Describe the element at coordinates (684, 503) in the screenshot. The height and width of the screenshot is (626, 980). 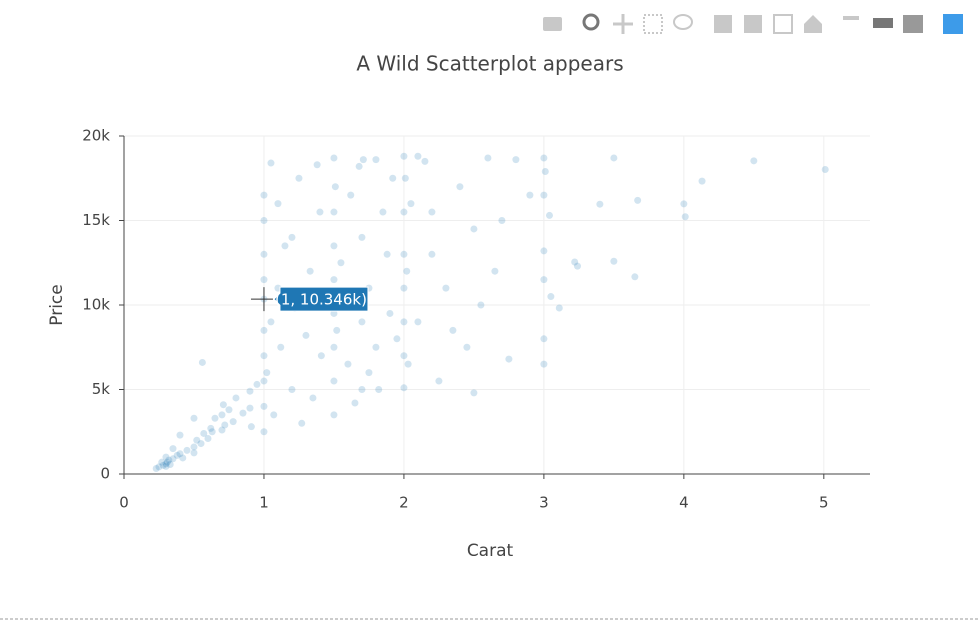
I see `x-tick-label: 4` at that location.